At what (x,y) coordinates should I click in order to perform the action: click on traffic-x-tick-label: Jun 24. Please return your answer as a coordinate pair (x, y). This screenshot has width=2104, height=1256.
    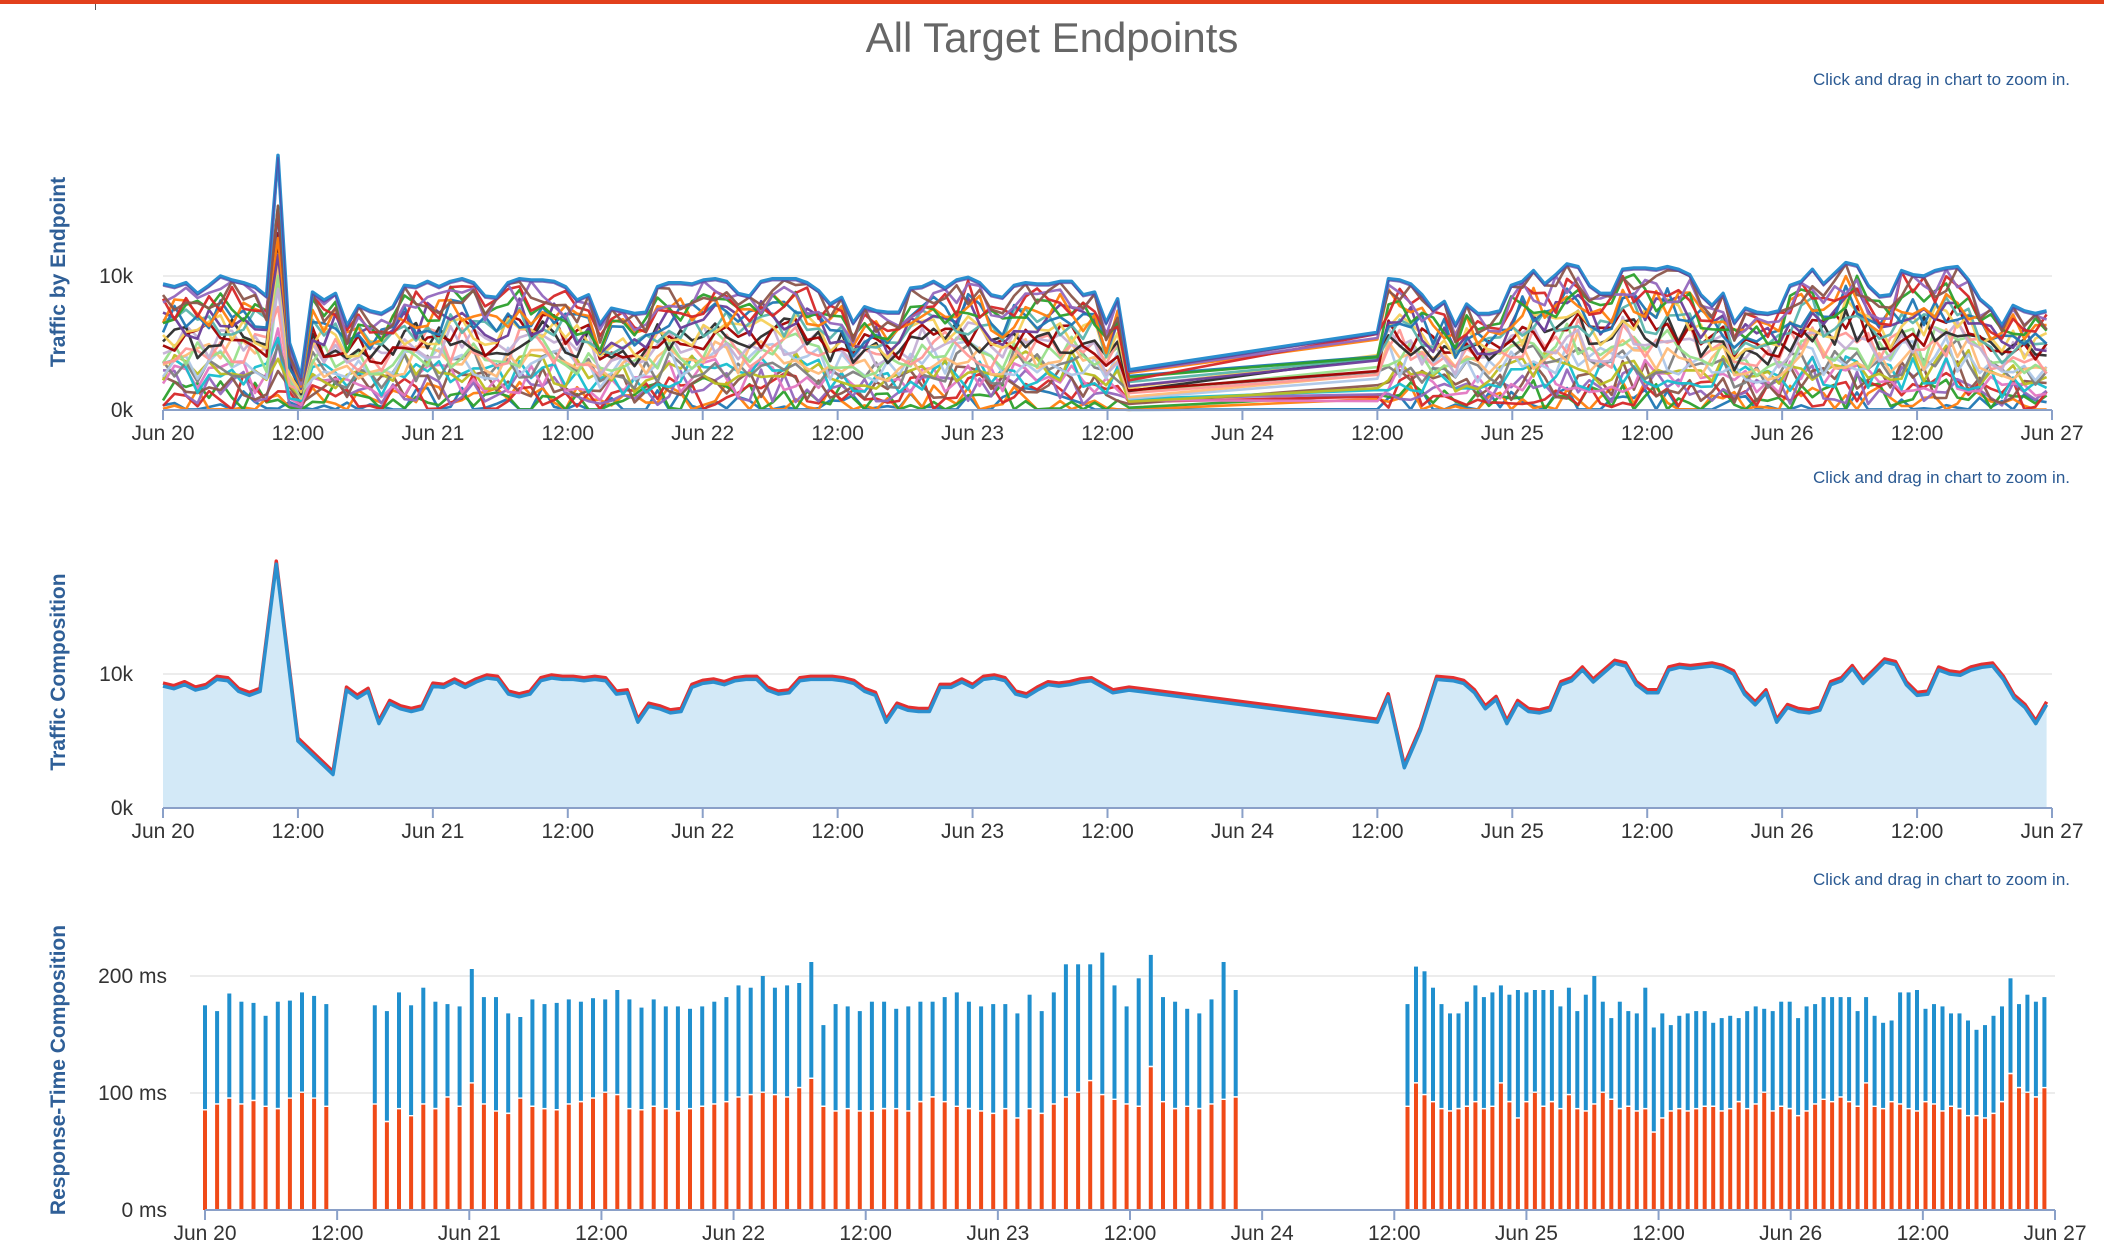
    Looking at the image, I should click on (1242, 433).